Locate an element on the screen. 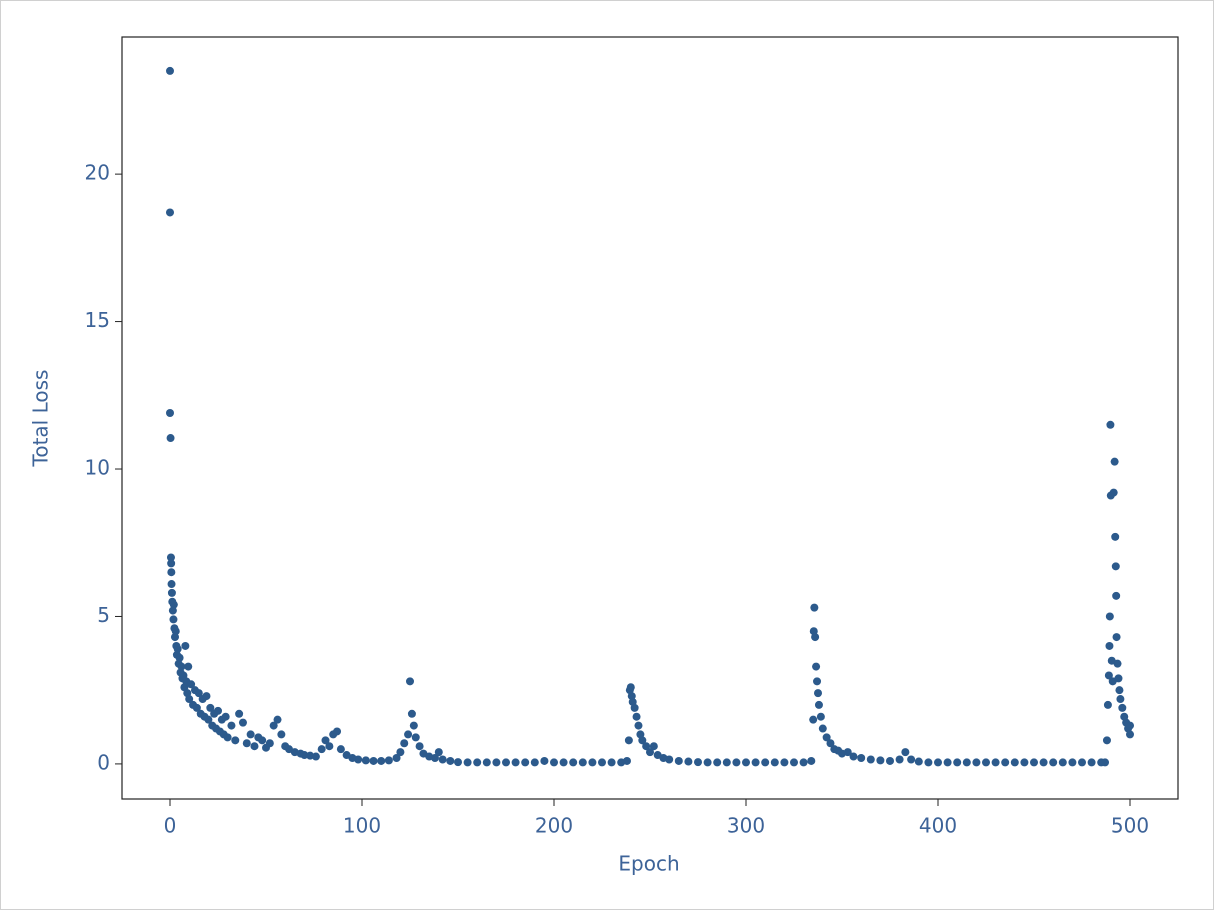 This screenshot has height=910, width=1214. y-tick-label: 5 is located at coordinates (103, 615).